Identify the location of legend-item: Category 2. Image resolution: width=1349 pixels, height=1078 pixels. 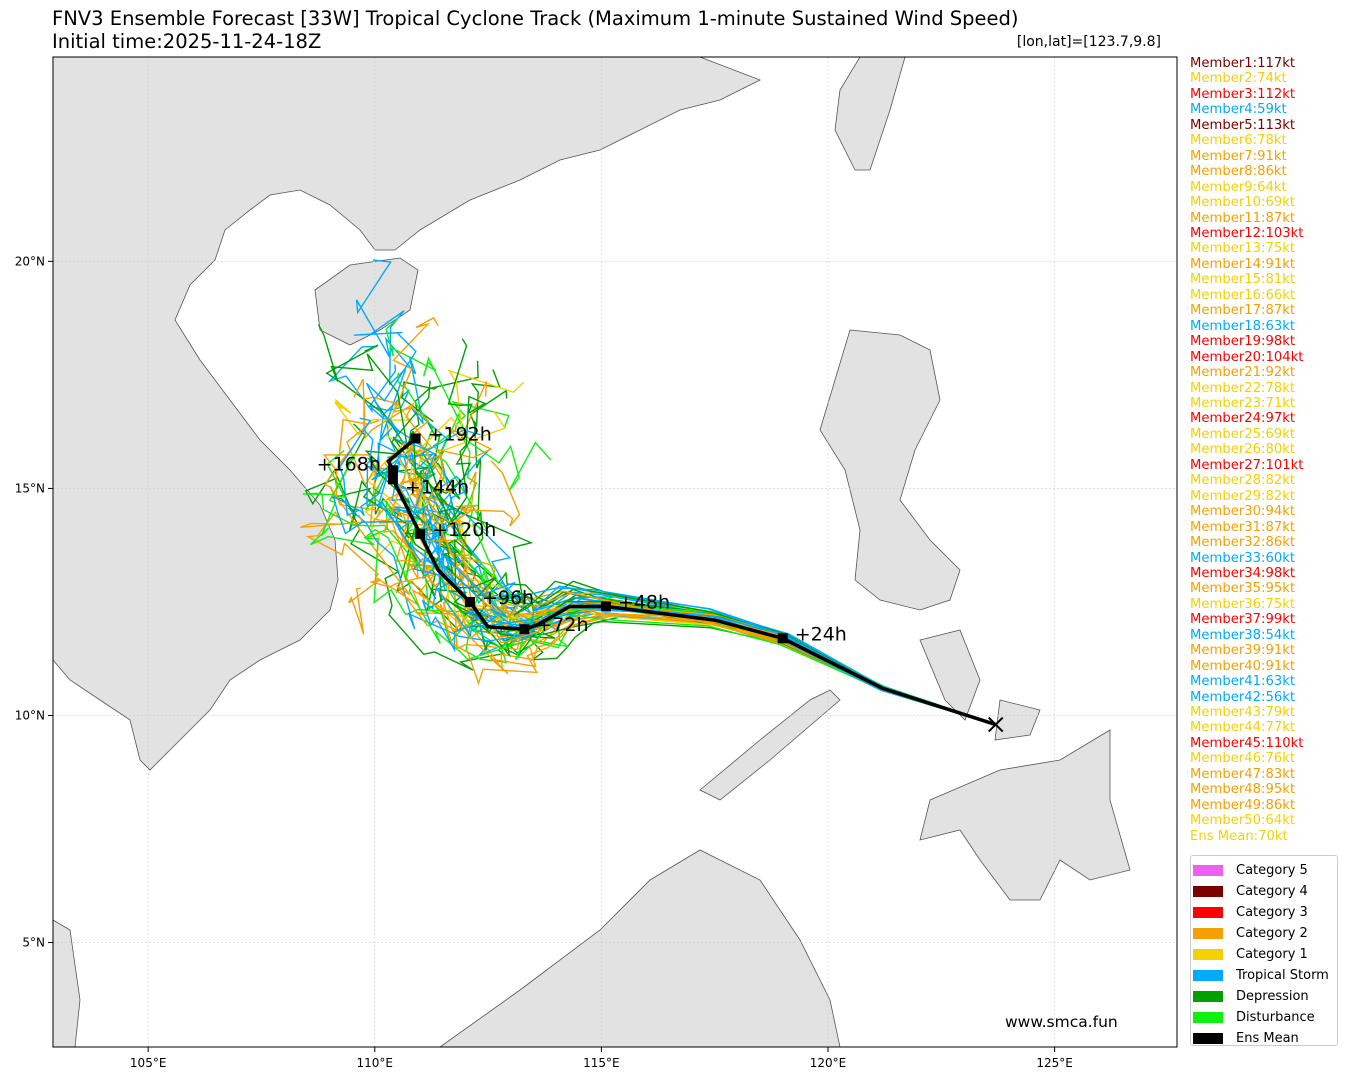
(1264, 933).